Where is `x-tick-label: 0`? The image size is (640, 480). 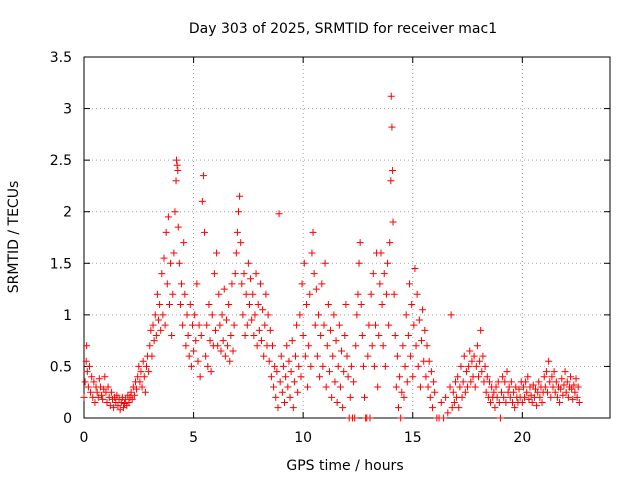 x-tick-label: 0 is located at coordinates (84, 438).